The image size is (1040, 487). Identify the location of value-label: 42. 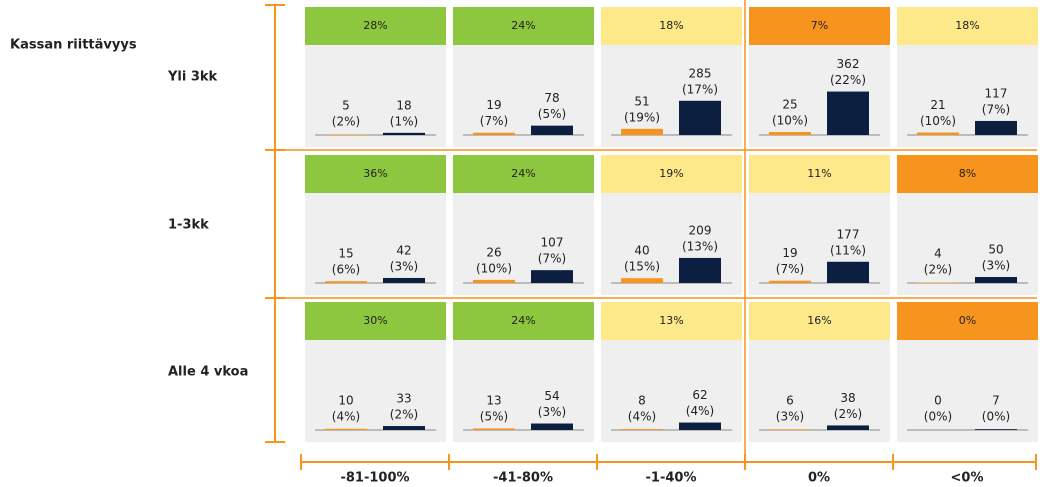
(403, 250).